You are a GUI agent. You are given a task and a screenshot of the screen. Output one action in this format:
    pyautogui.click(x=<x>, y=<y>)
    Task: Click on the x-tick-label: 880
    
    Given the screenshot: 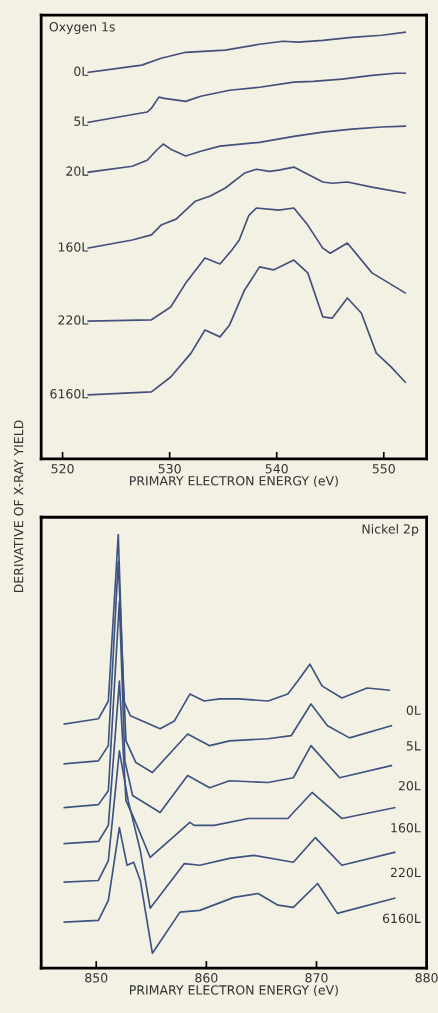 What is the action you would take?
    pyautogui.click(x=426, y=978)
    